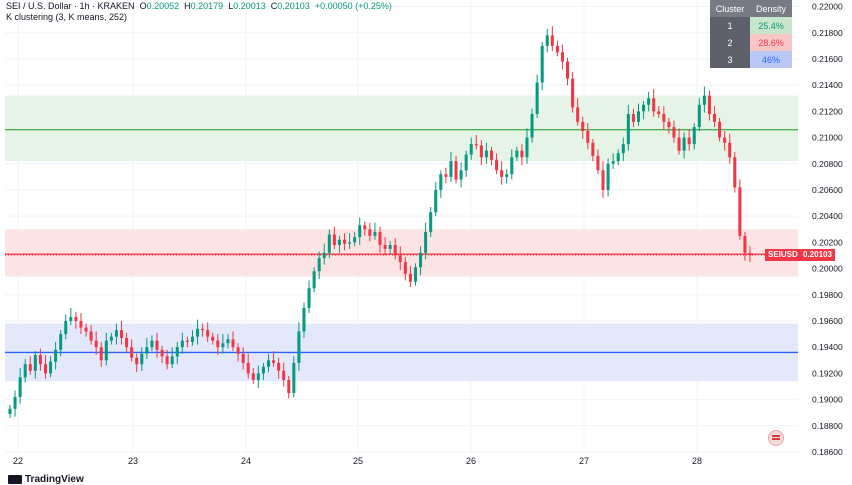 The image size is (852, 485). Describe the element at coordinates (776, 438) in the screenshot. I see `us-flag-icon` at that location.